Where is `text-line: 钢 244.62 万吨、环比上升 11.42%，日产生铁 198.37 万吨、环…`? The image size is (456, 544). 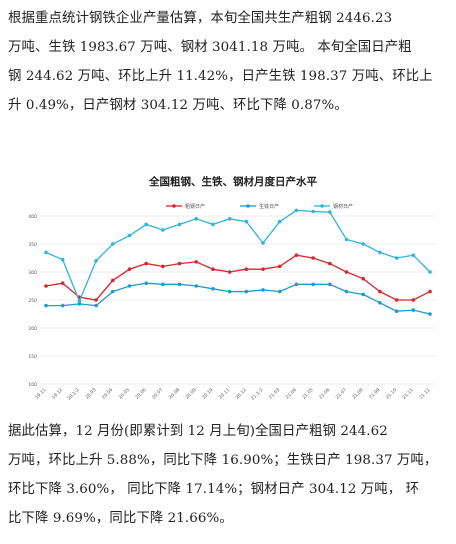 text-line: 钢 244.62 万吨、环比上升 11.42%，日产生铁 198.37 万吨、环… is located at coordinates (220, 76).